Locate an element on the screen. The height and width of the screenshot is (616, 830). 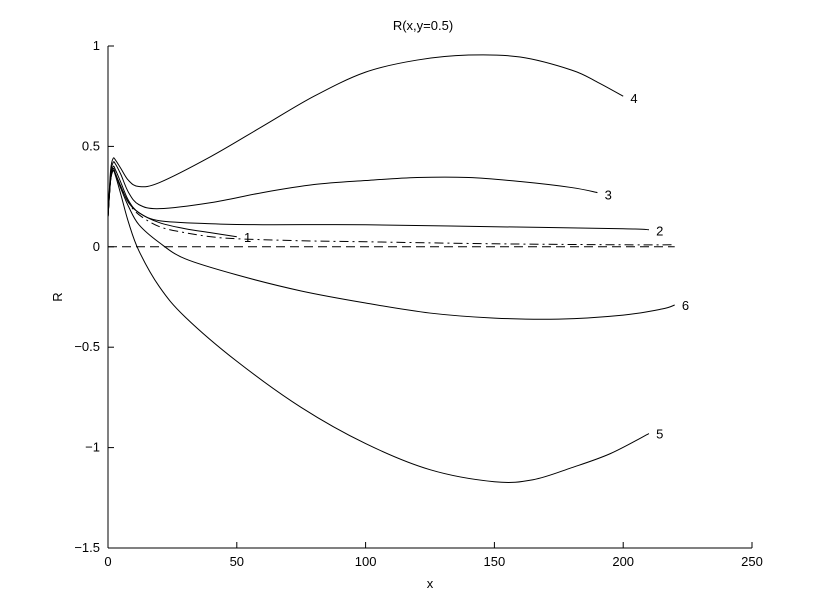
y-tick-label: −1 is located at coordinates (92, 447).